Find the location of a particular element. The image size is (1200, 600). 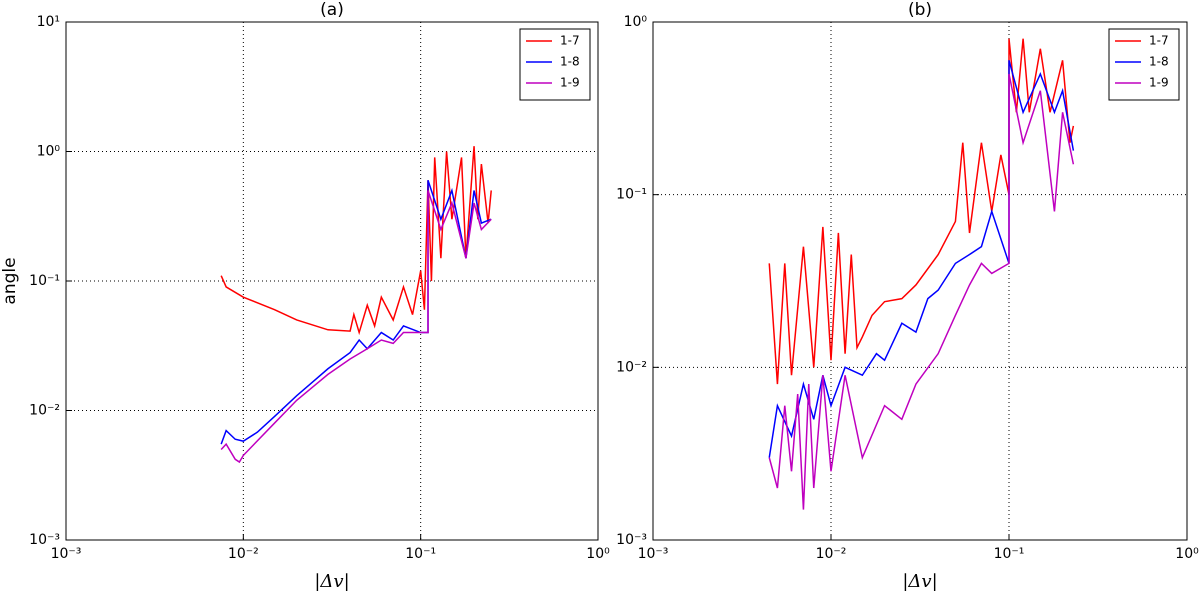

y-tick-label: 10¹ is located at coordinates (48, 22).